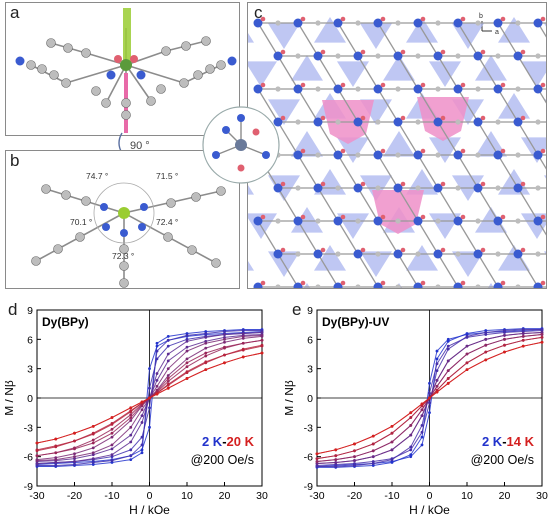 This screenshot has width=550, height=517. I want to click on x-tick-label: -30, so click(36, 496).